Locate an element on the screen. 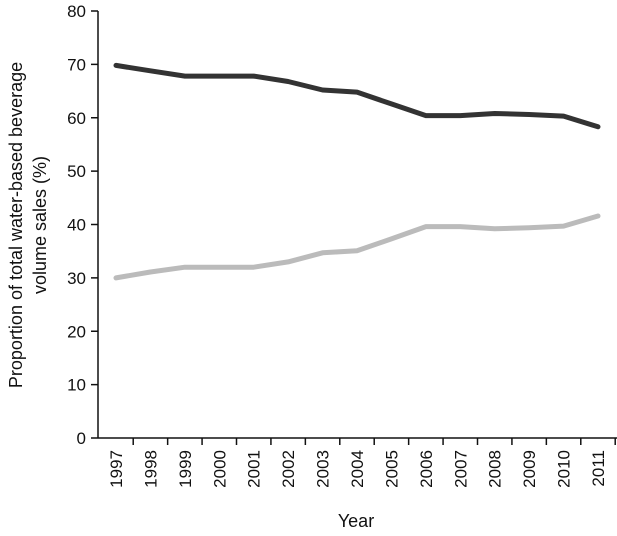 The image size is (617, 536). x-tick-label: 2008 is located at coordinates (495, 469).